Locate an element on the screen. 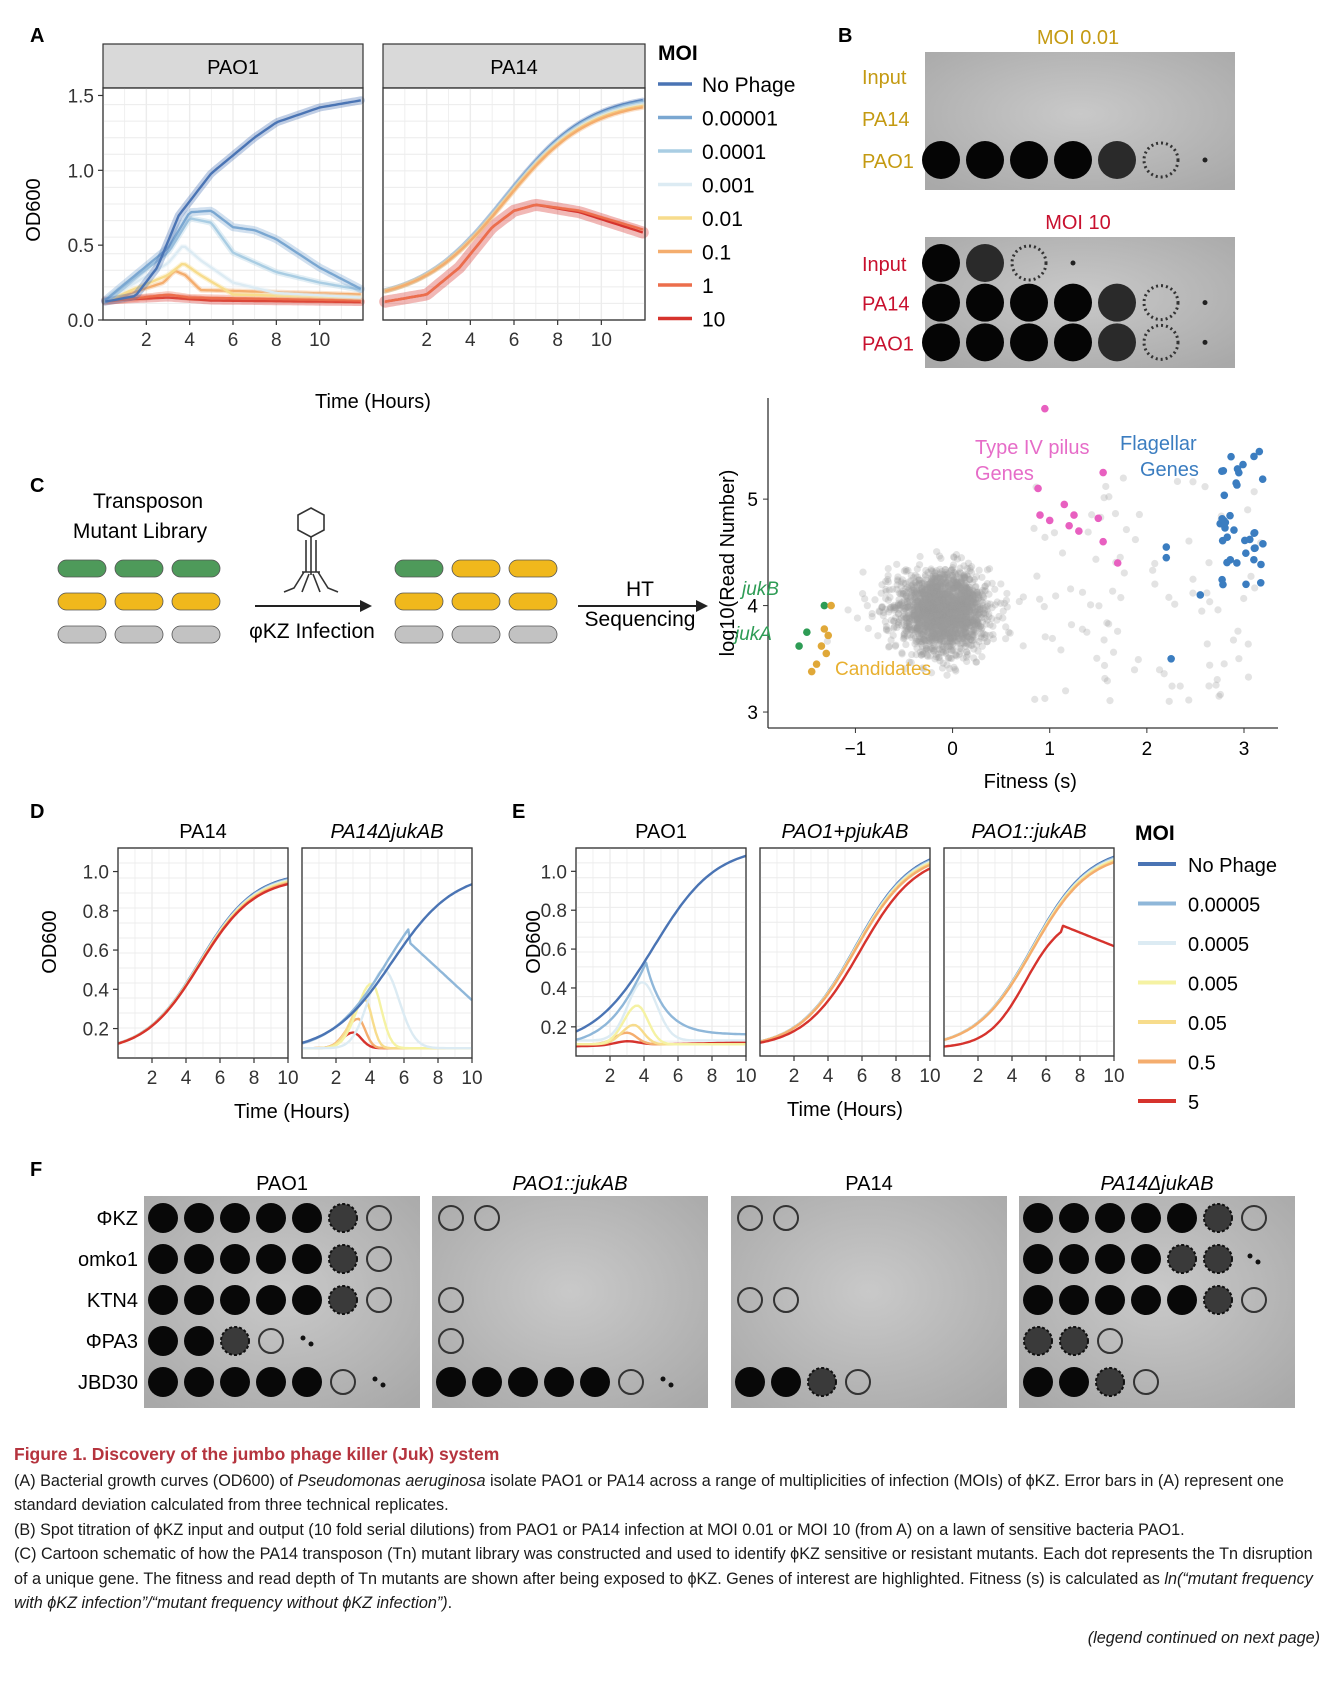 Image resolution: width=1332 pixels, height=1701 pixels. plate-row-label: PA14 is located at coordinates (885, 305).